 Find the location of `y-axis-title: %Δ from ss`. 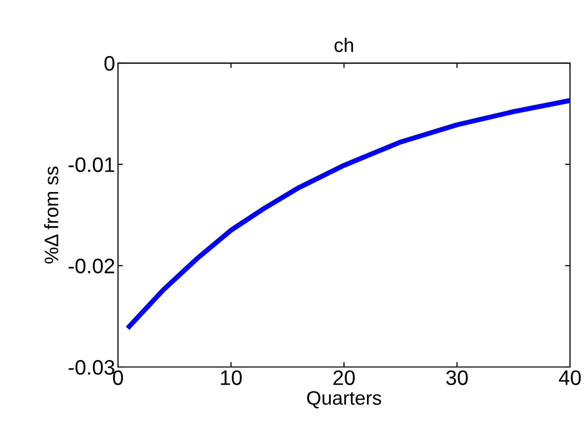

y-axis-title: %Δ from ss is located at coordinates (51, 215).